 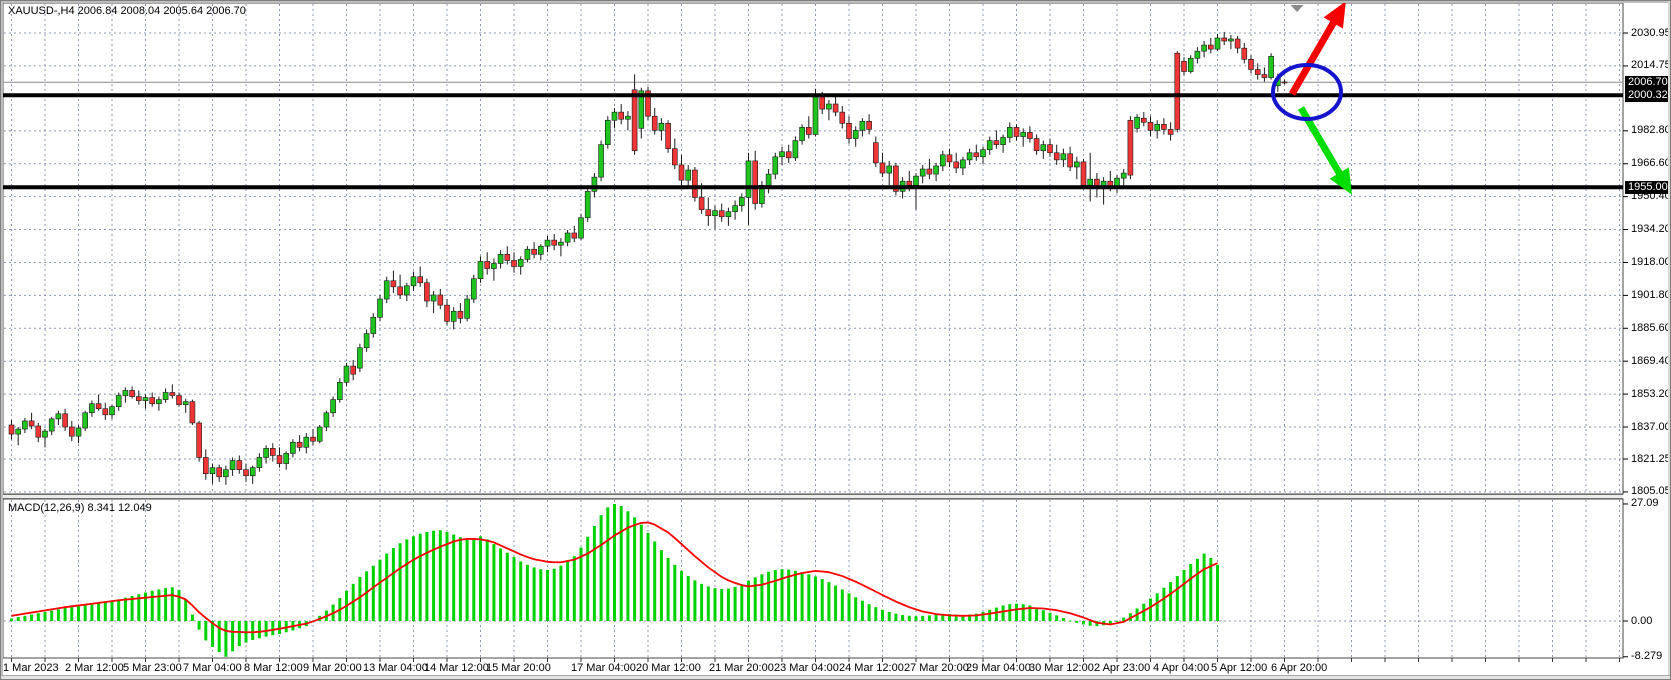 I want to click on date-axis-label: 7 Mar 04:00, so click(x=212, y=668).